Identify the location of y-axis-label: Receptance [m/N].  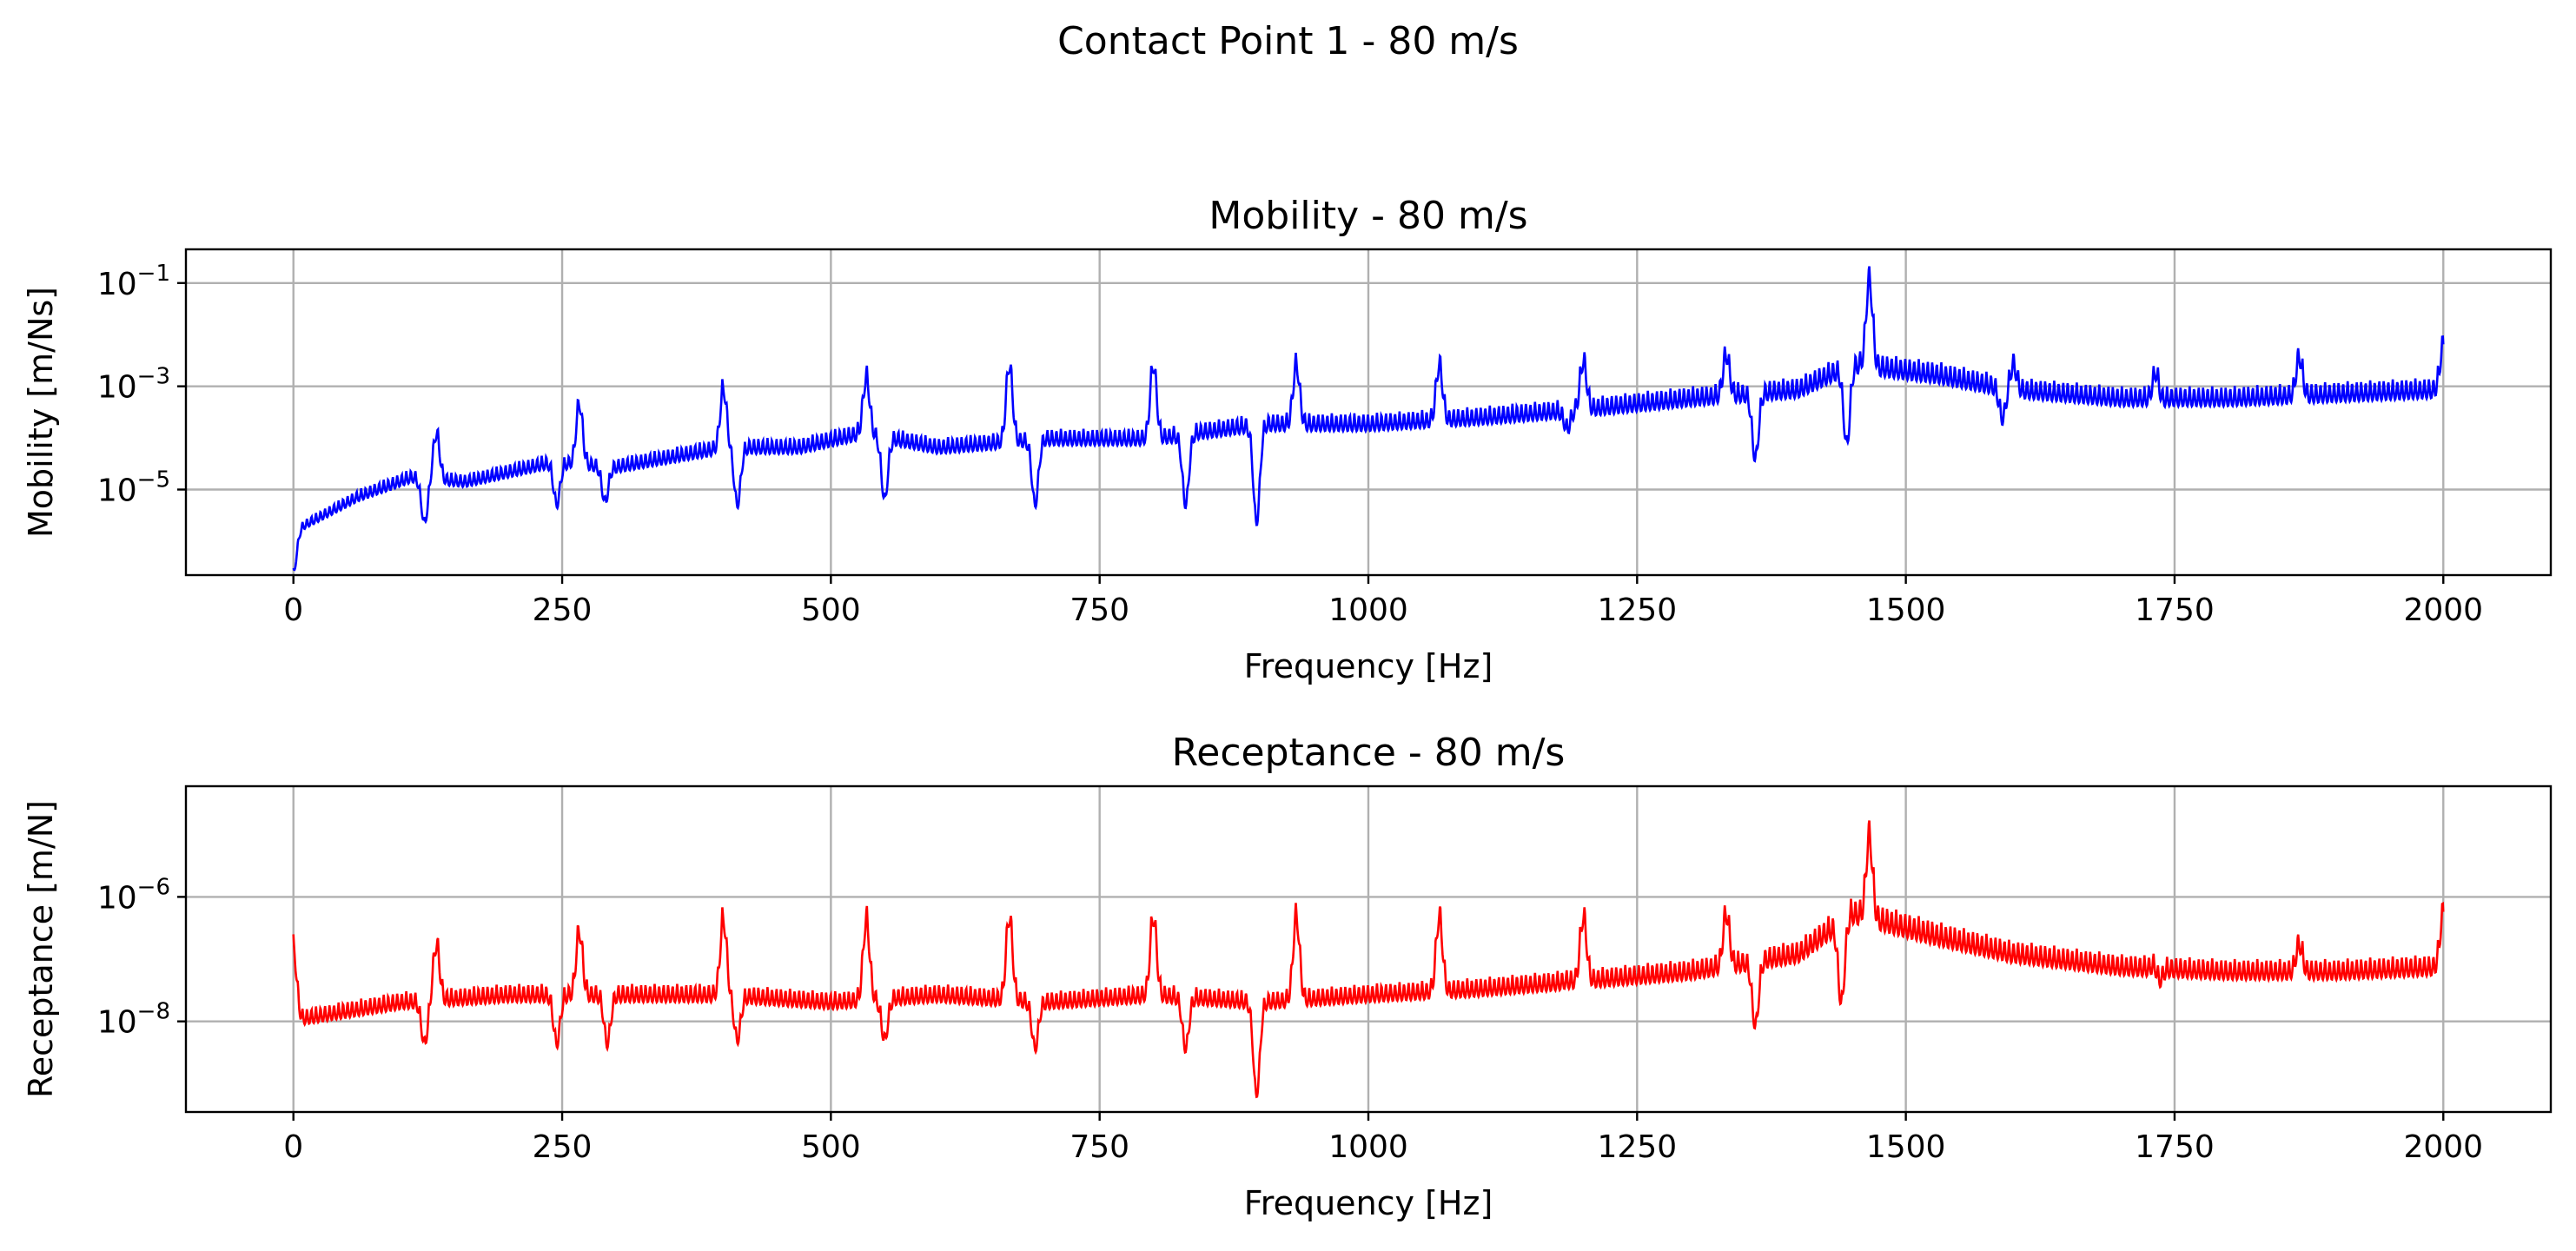
(41, 949).